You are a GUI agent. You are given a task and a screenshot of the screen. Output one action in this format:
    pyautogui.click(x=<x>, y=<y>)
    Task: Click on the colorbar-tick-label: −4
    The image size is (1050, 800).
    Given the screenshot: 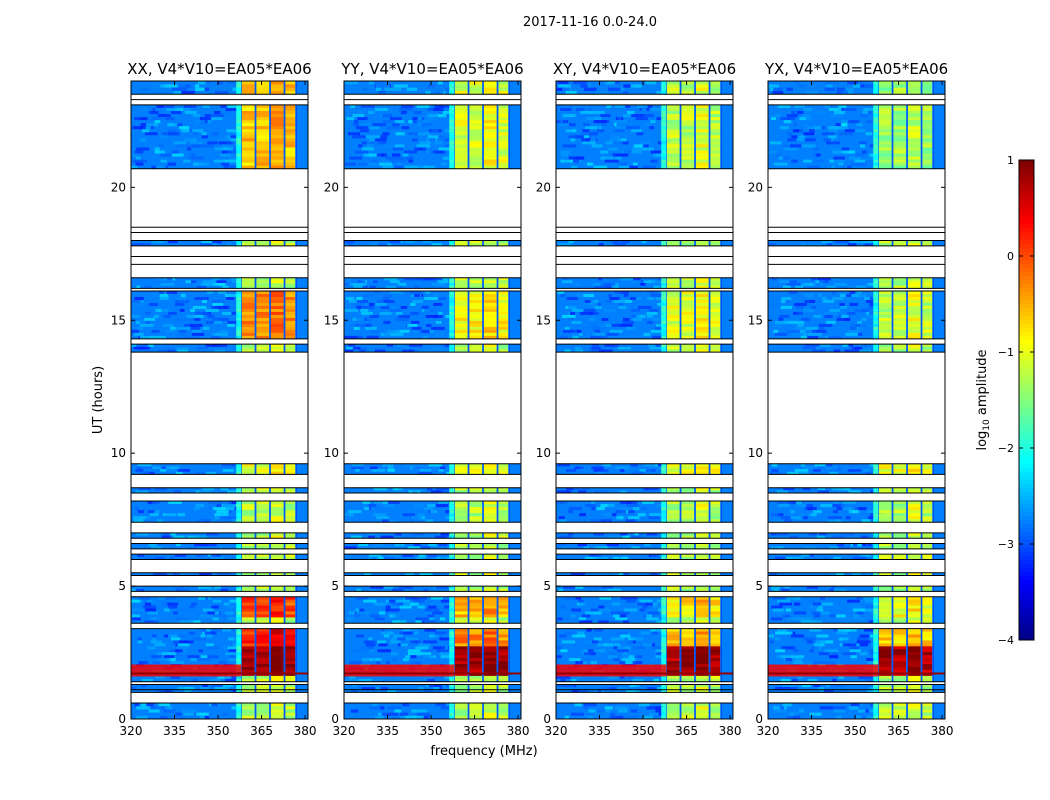 What is the action you would take?
    pyautogui.click(x=1006, y=640)
    